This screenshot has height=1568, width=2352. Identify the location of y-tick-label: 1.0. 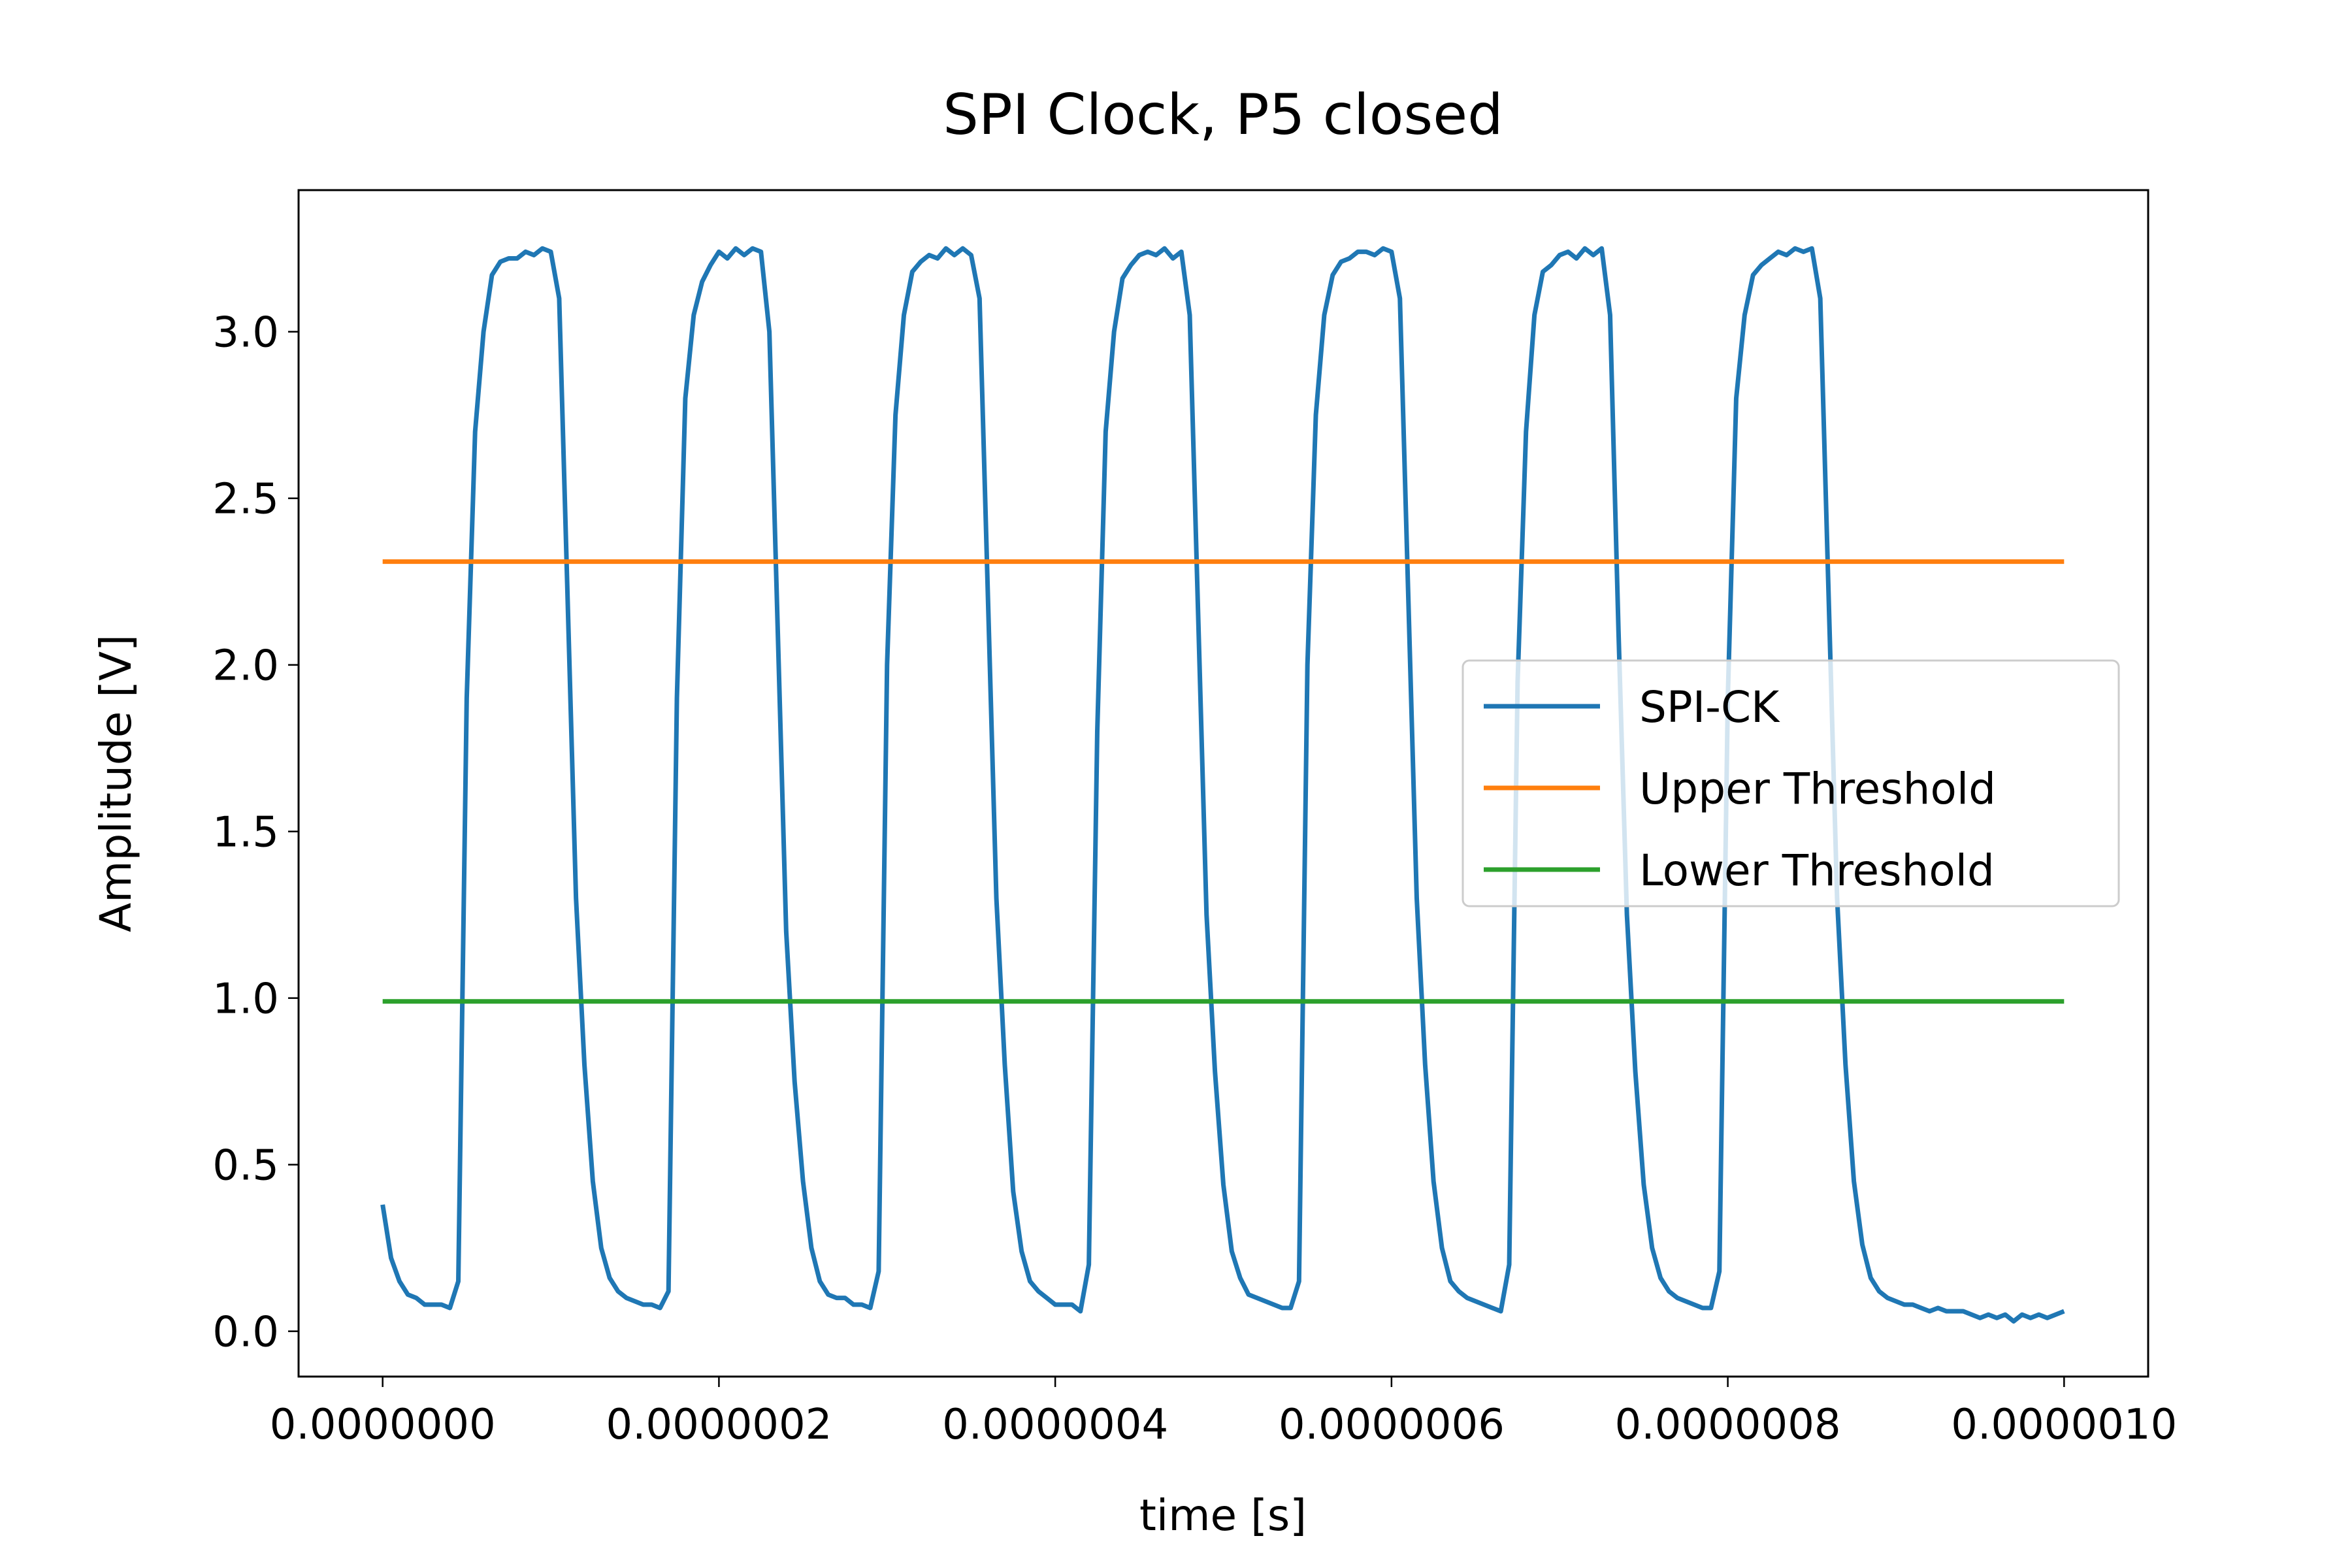
(245, 999).